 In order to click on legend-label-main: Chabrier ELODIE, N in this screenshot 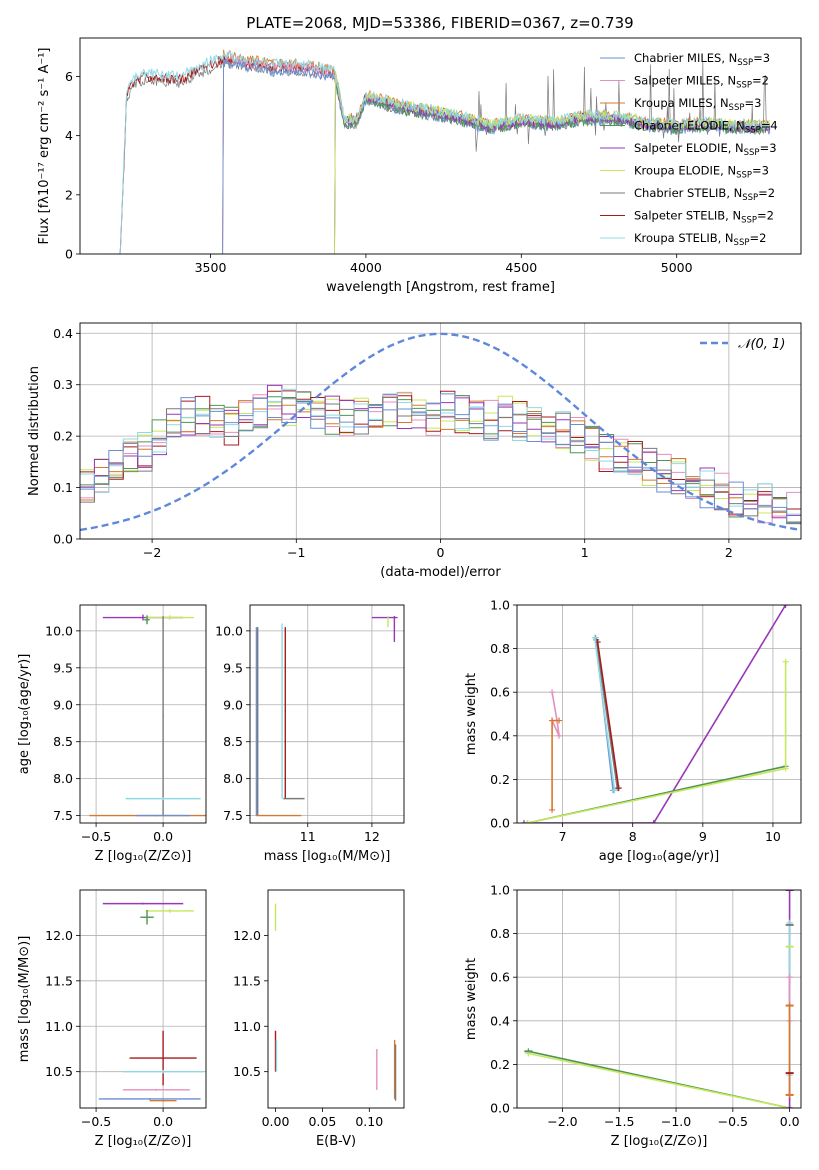, I will do `click(689, 126)`.